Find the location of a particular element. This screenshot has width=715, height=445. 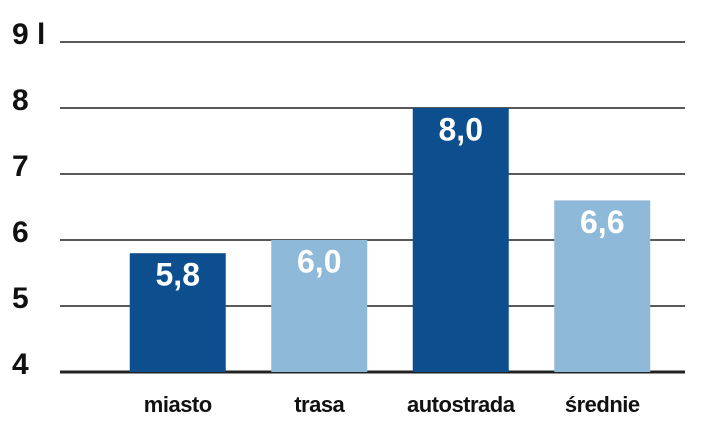

y-tick-label: 8 is located at coordinates (20, 100).